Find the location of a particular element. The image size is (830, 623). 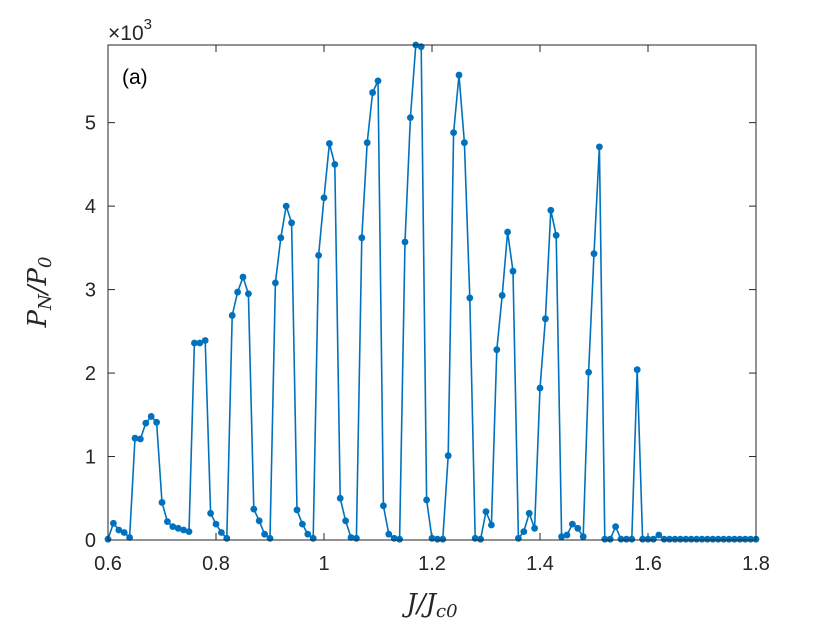

y-axis-label-sub2: 0 is located at coordinates (45, 262).